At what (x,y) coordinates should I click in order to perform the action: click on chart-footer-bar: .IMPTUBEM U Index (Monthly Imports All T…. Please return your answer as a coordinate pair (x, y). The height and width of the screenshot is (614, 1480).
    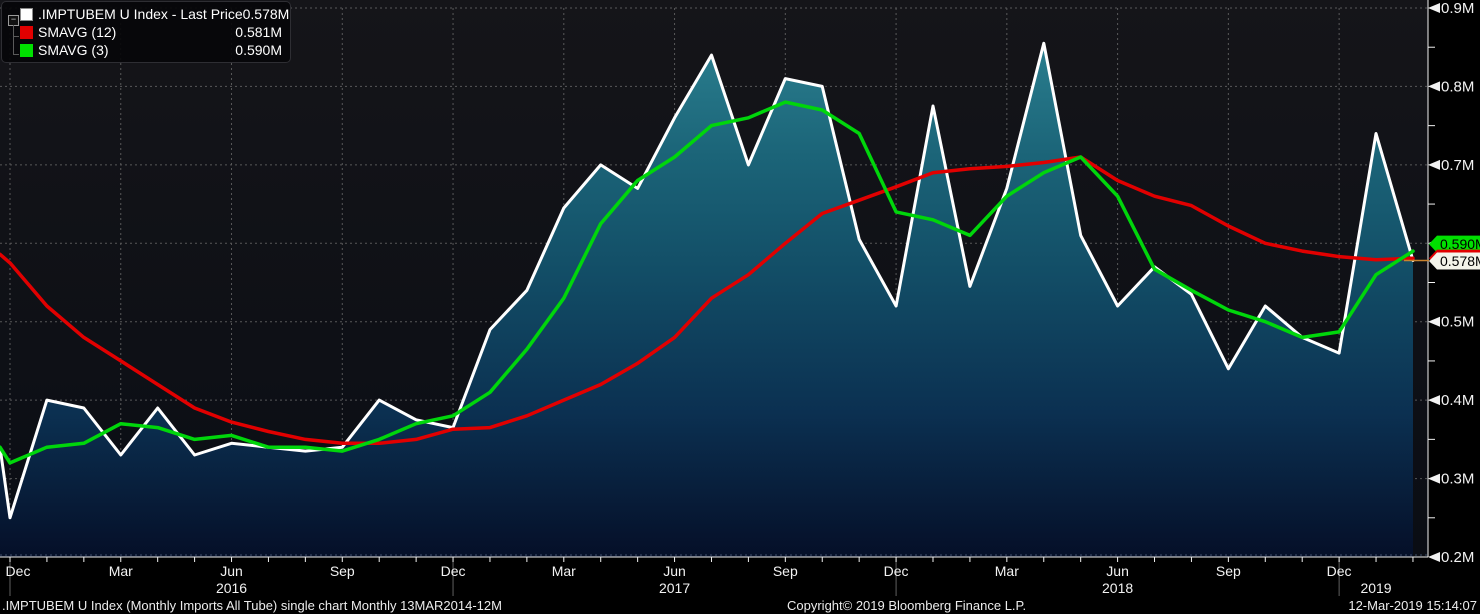
    Looking at the image, I should click on (740, 606).